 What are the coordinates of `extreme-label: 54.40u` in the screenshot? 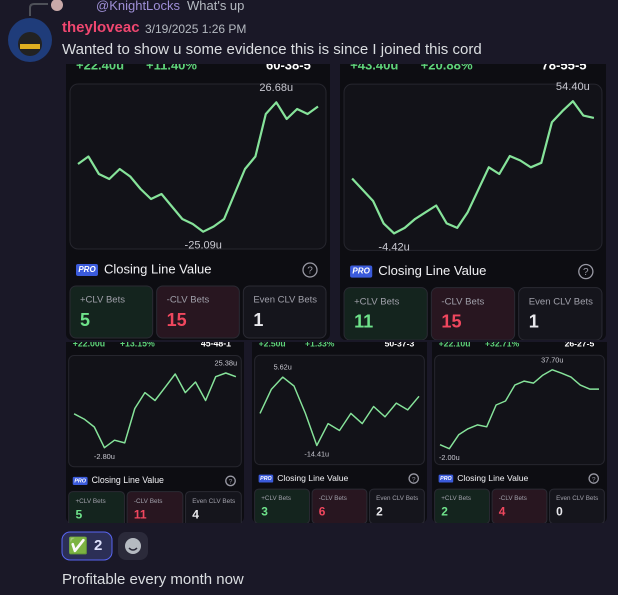 It's located at (573, 87).